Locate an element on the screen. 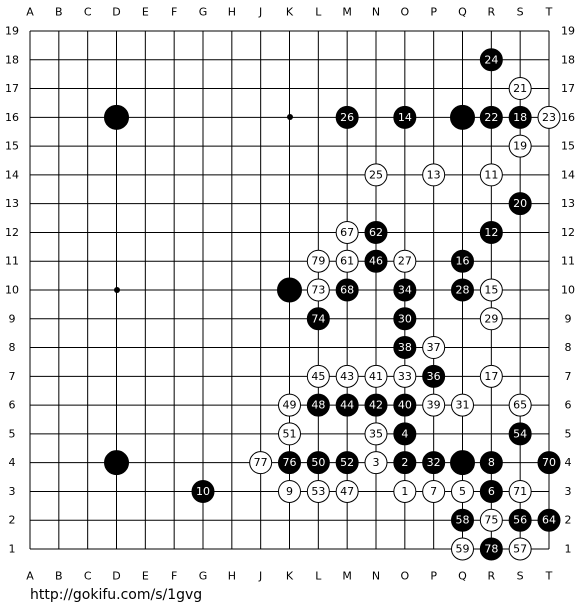  move-number: 18 is located at coordinates (520, 117).